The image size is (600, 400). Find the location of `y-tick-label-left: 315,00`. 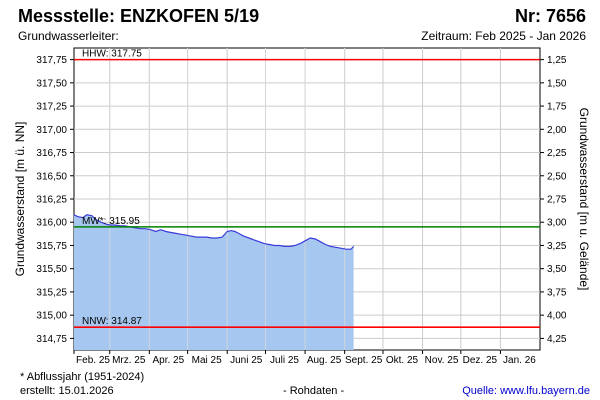

y-tick-label-left: 315,00 is located at coordinates (51, 316).